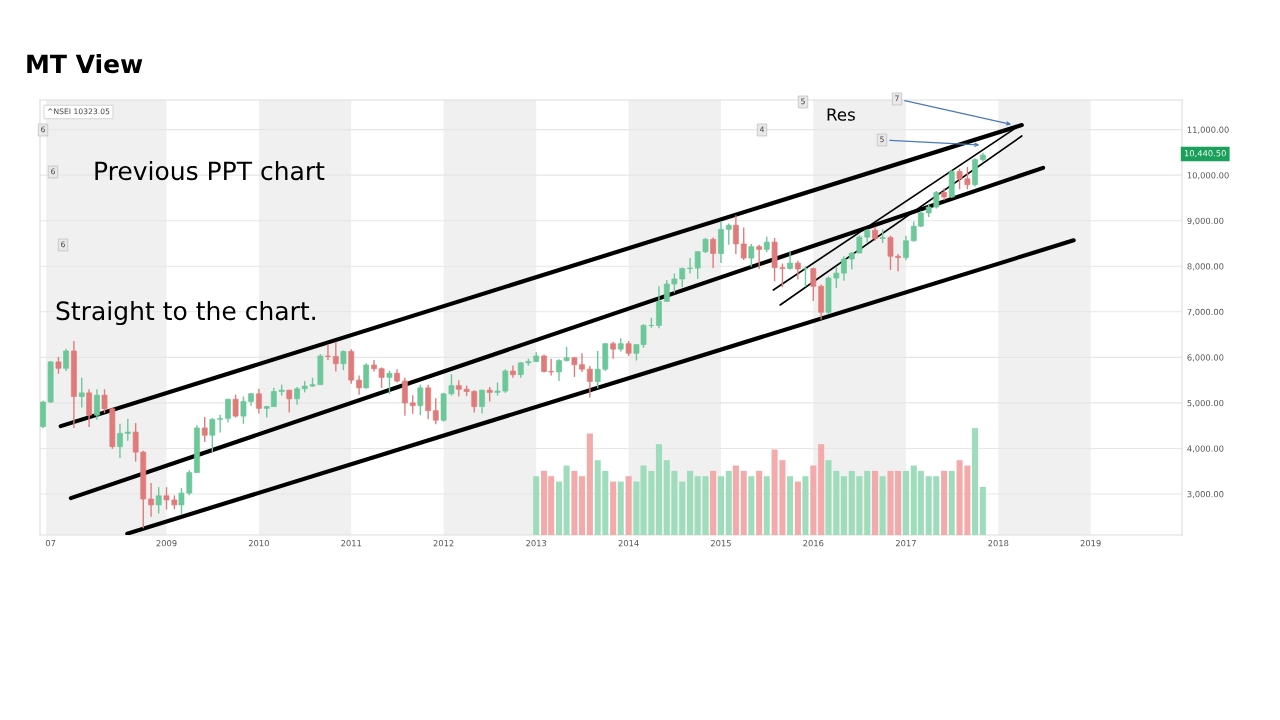 The image size is (1280, 720). Describe the element at coordinates (185, 313) in the screenshot. I see `annotation: Straight to the chart.` at that location.